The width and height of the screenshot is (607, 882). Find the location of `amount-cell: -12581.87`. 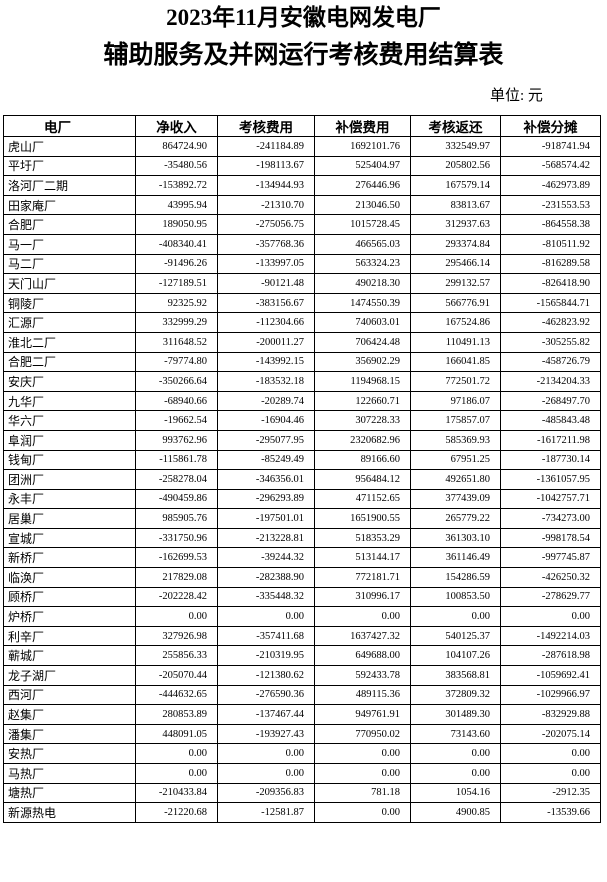

amount-cell: -12581.87 is located at coordinates (266, 812).